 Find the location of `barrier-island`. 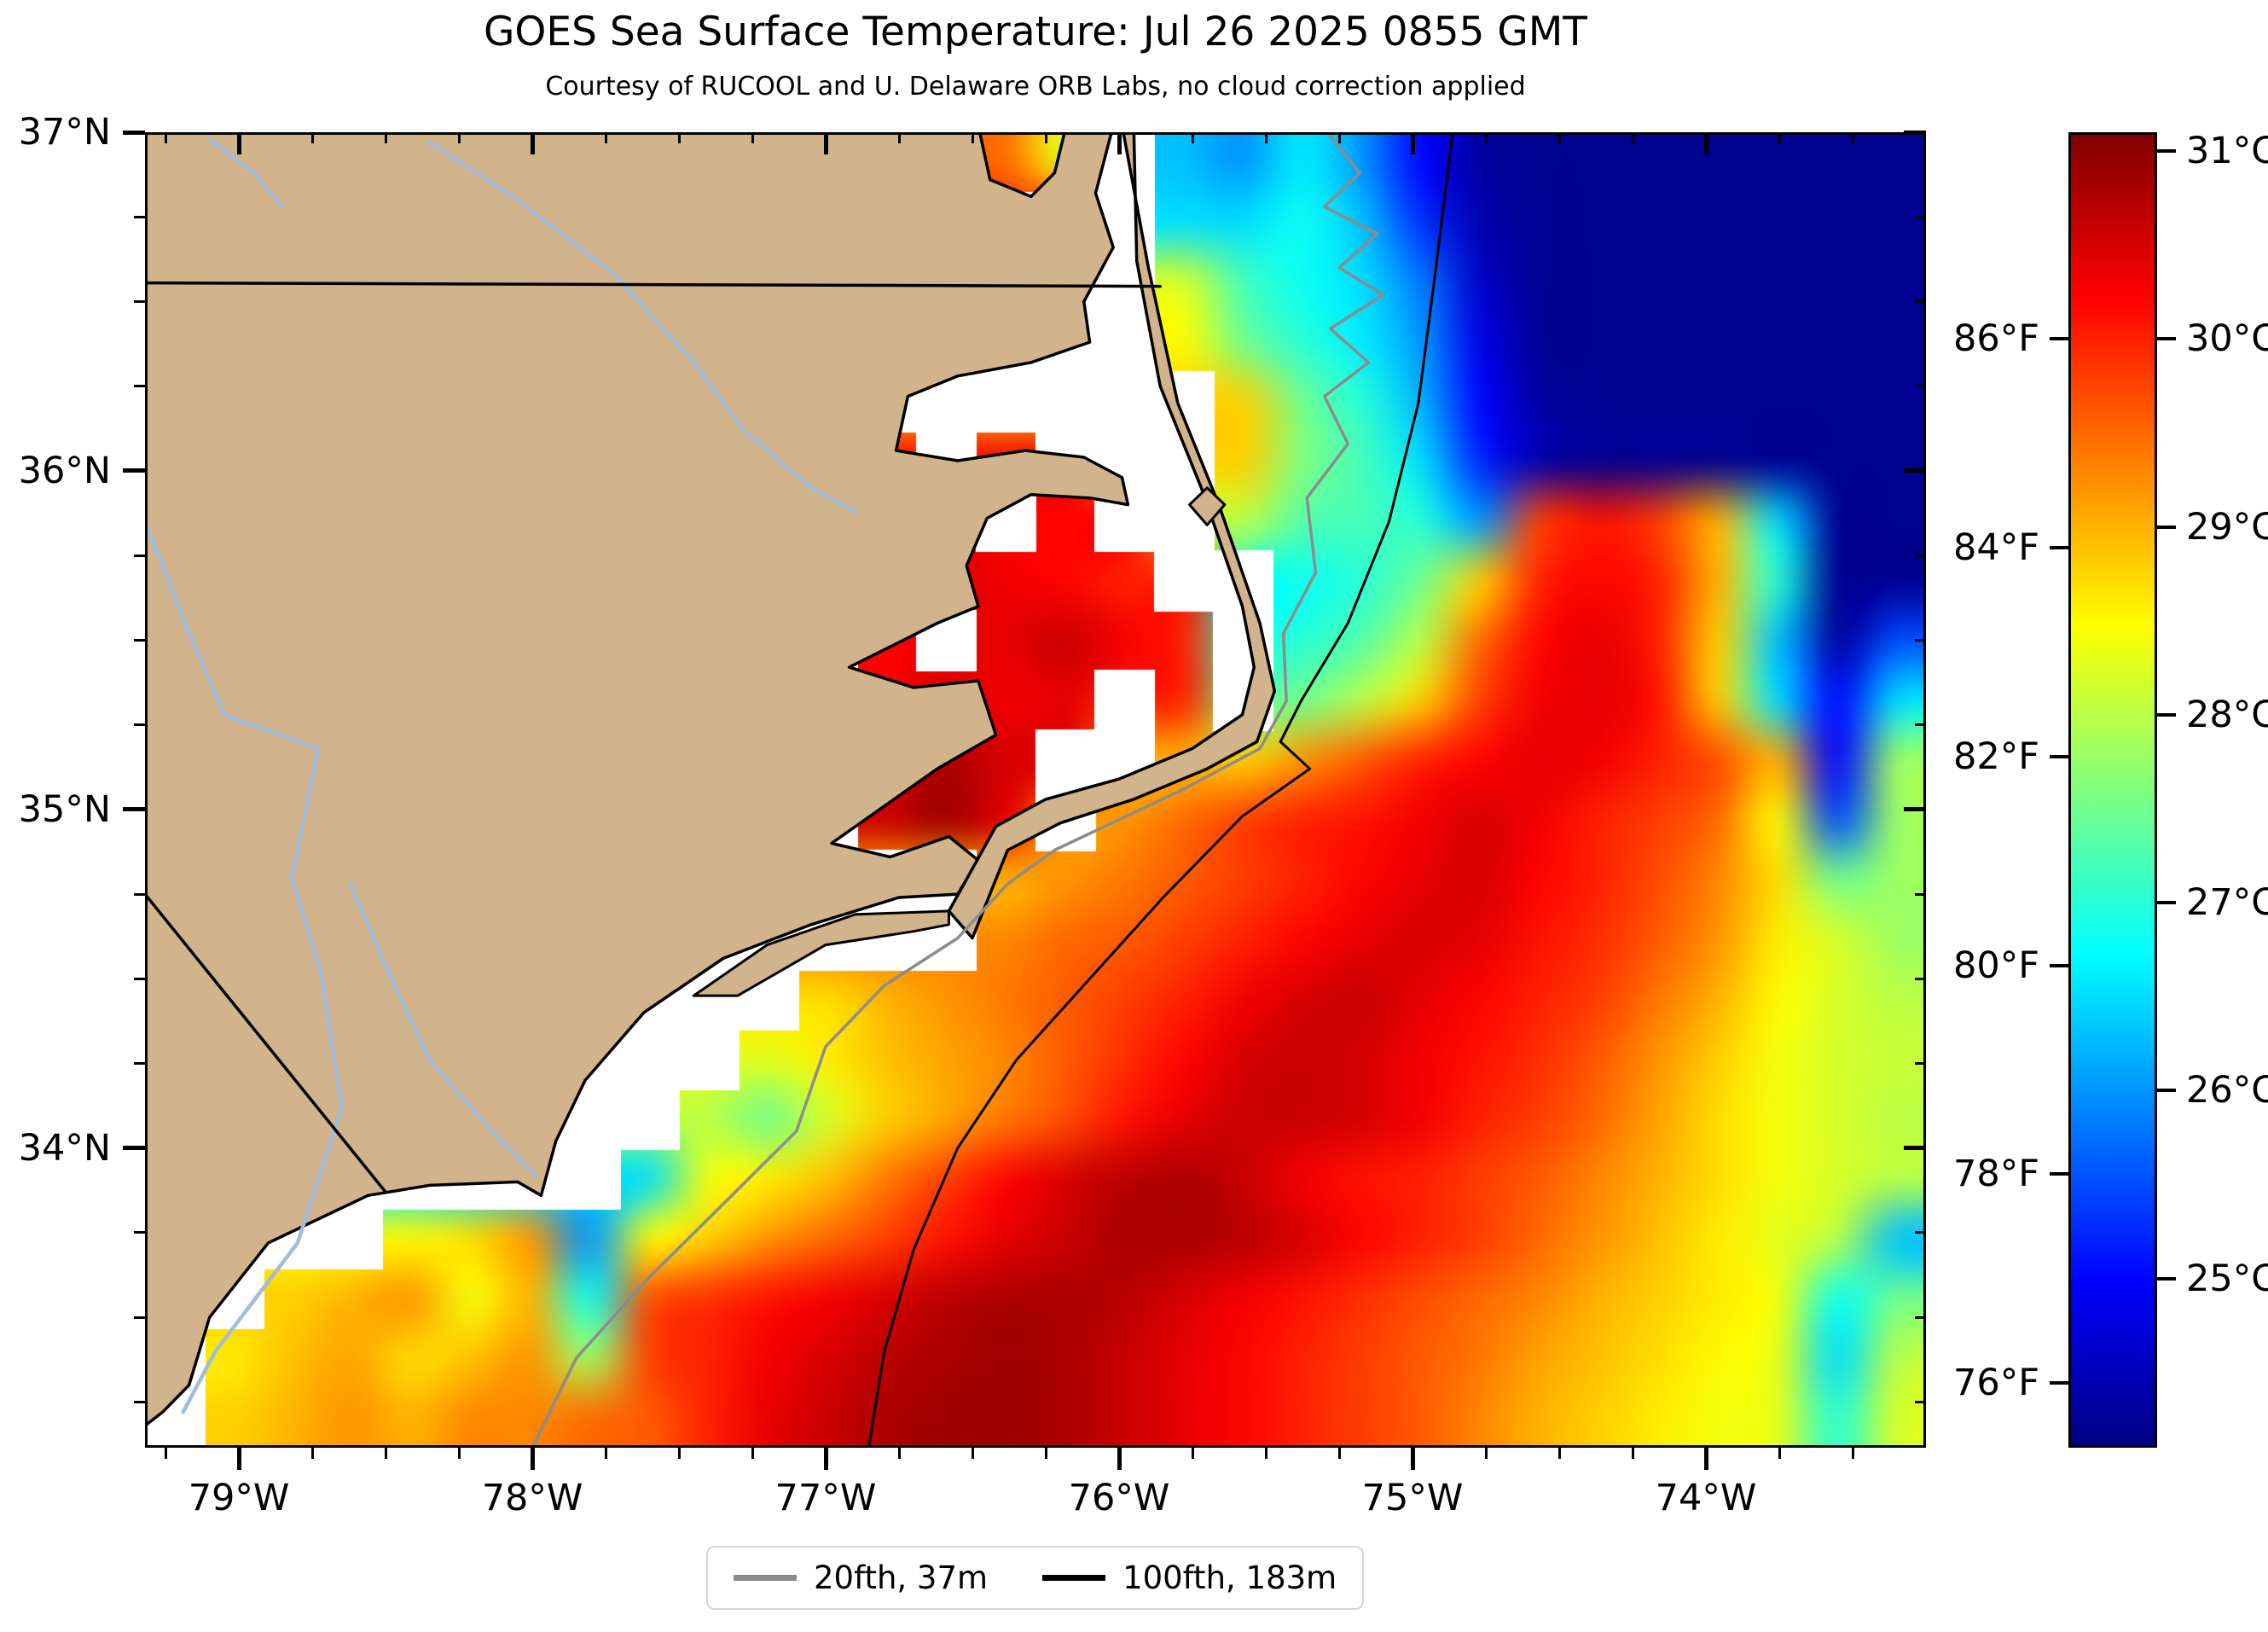

barrier-island is located at coordinates (821, 953).